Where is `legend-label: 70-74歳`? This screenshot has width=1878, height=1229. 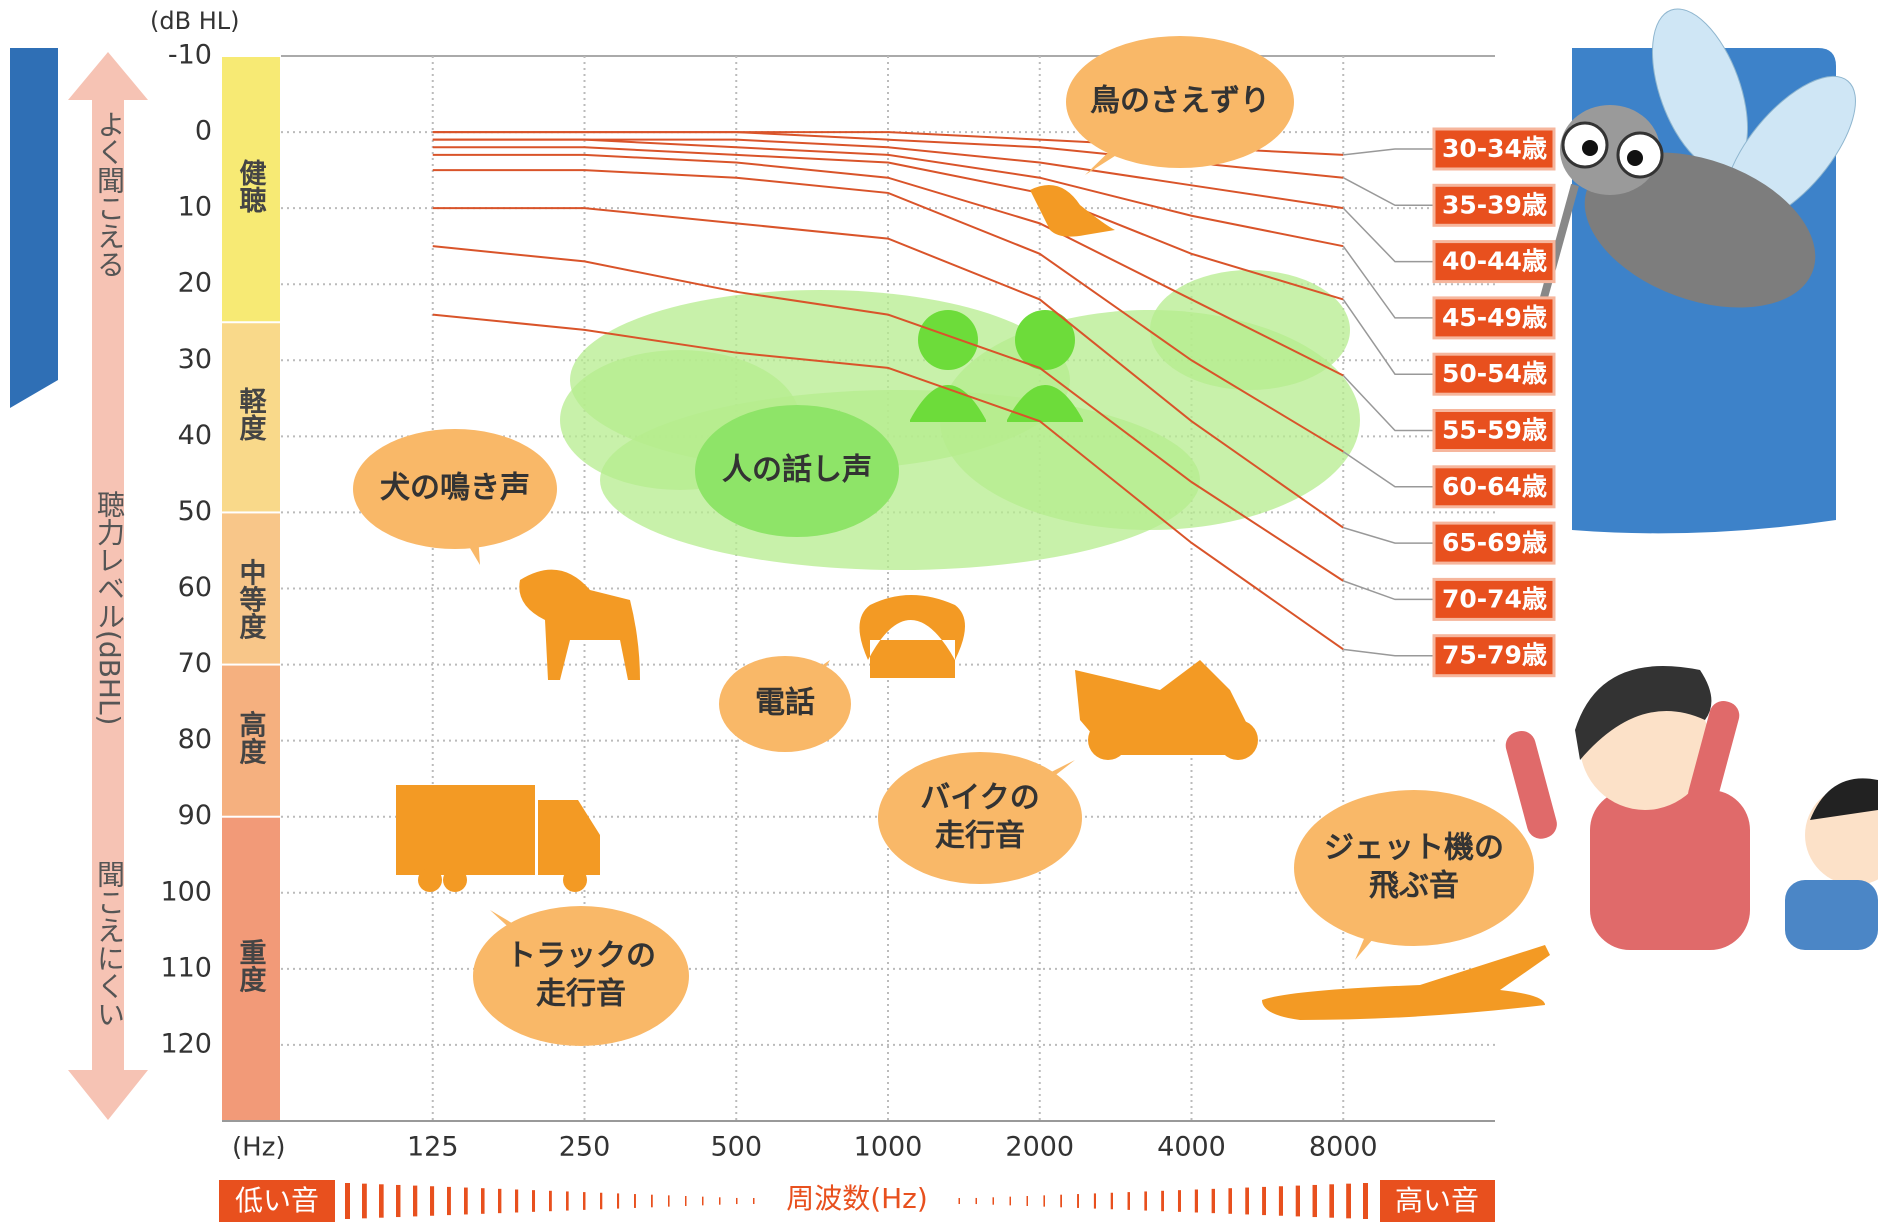 legend-label: 70-74歳 is located at coordinates (1494, 598).